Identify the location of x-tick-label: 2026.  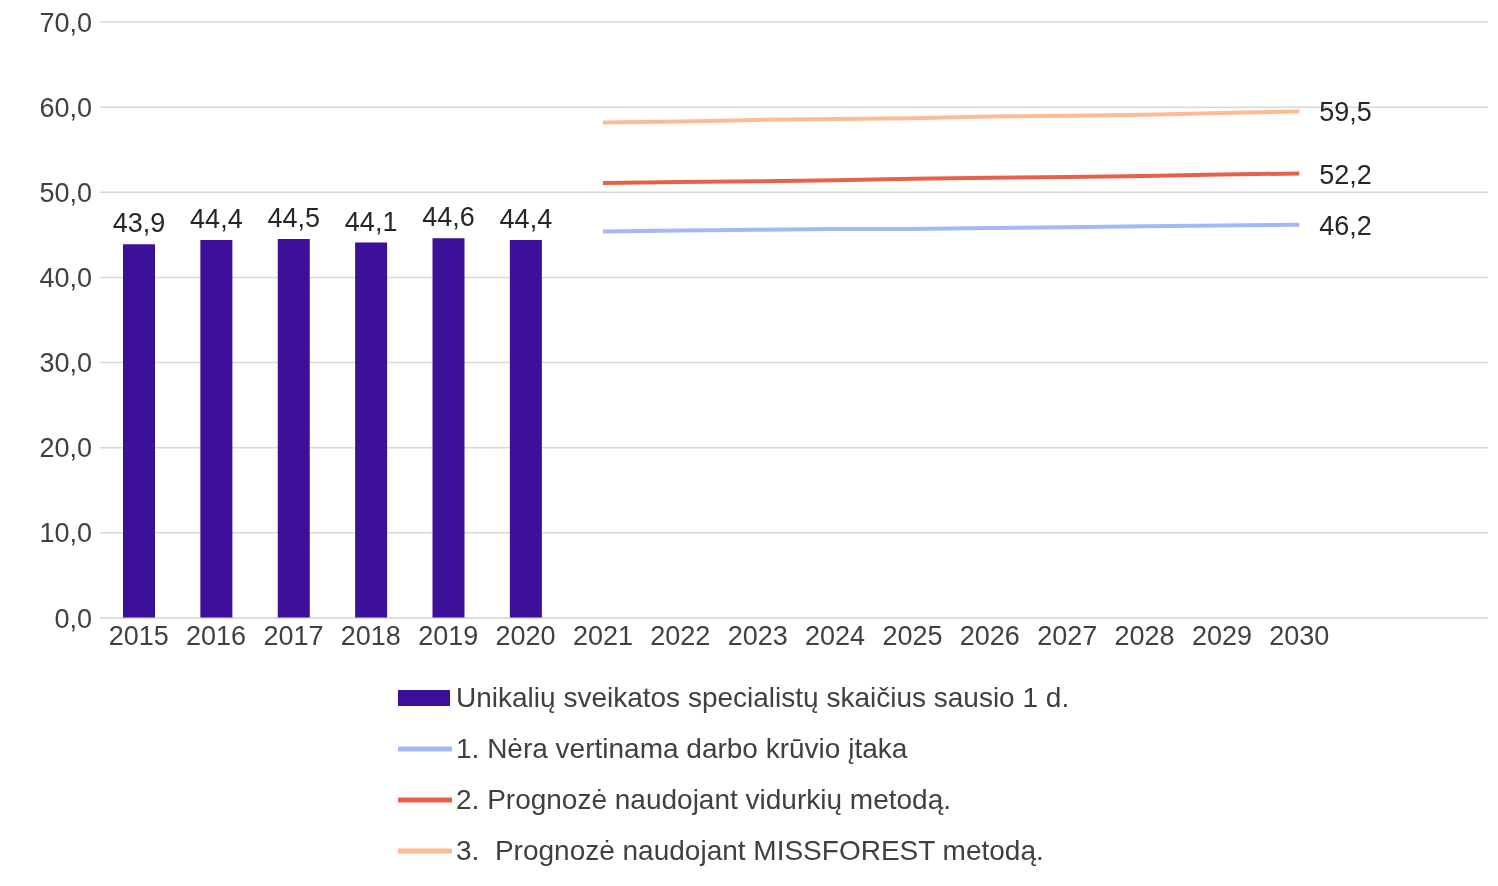
(989, 636).